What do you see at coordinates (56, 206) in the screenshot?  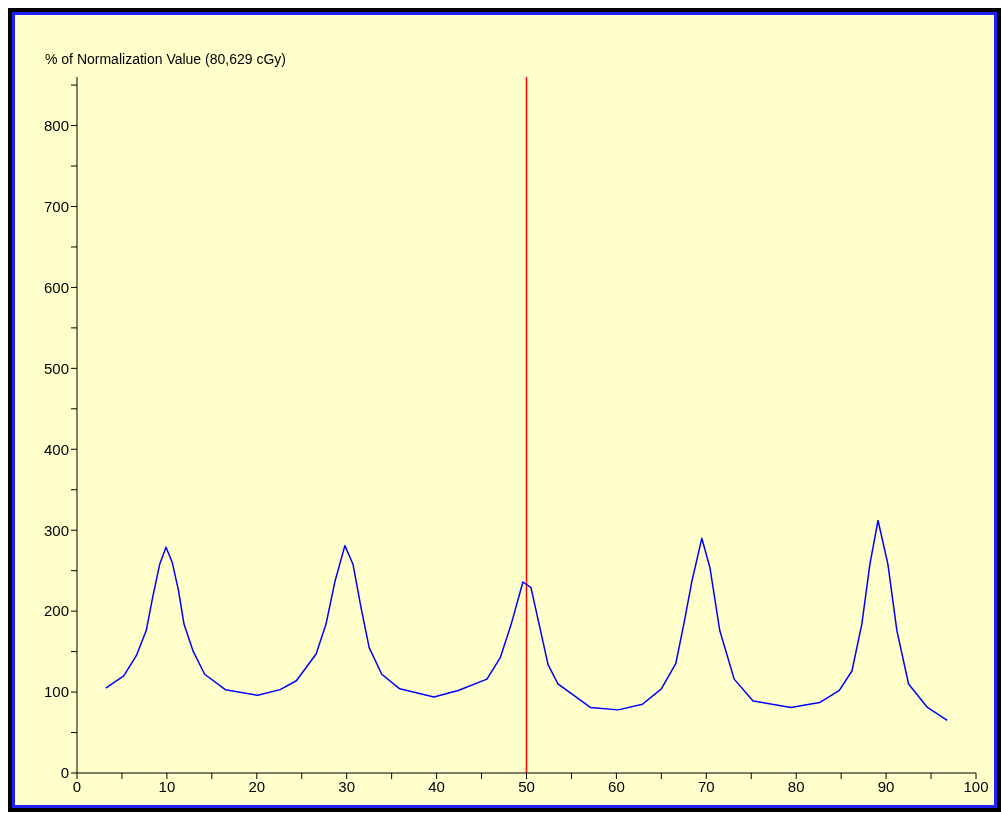 I see `y-tick-label: 700` at bounding box center [56, 206].